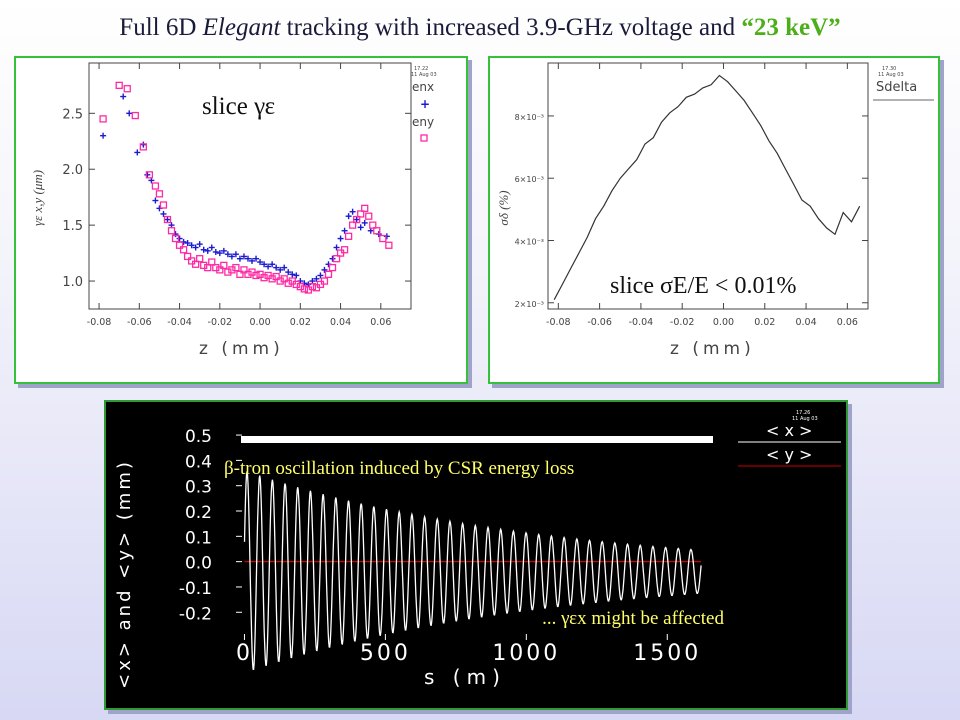  I want to click on legend-enx-label: enx, so click(423, 87).